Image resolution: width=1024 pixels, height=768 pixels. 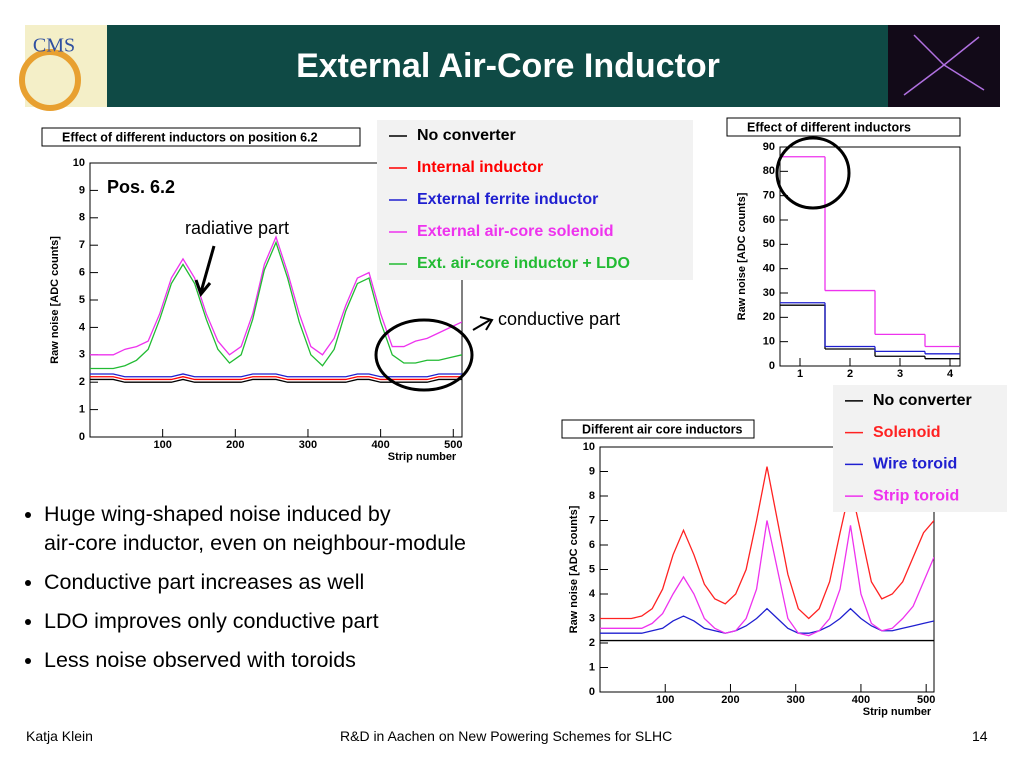 I want to click on legend-label: Internal inductor, so click(x=480, y=167).